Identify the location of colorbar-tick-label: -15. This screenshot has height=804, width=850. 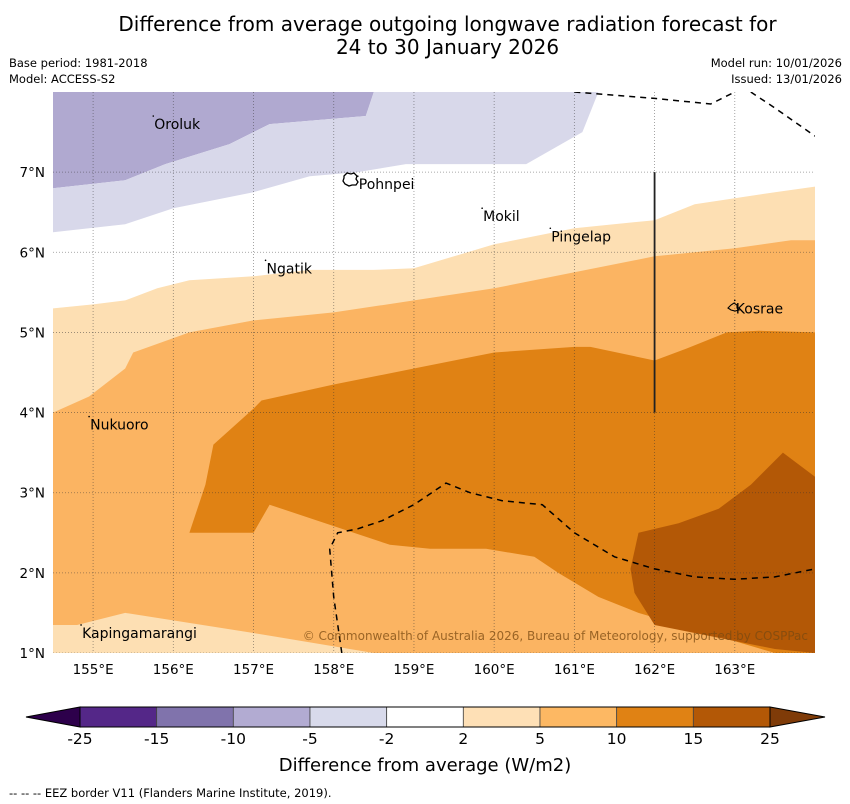
(156, 739).